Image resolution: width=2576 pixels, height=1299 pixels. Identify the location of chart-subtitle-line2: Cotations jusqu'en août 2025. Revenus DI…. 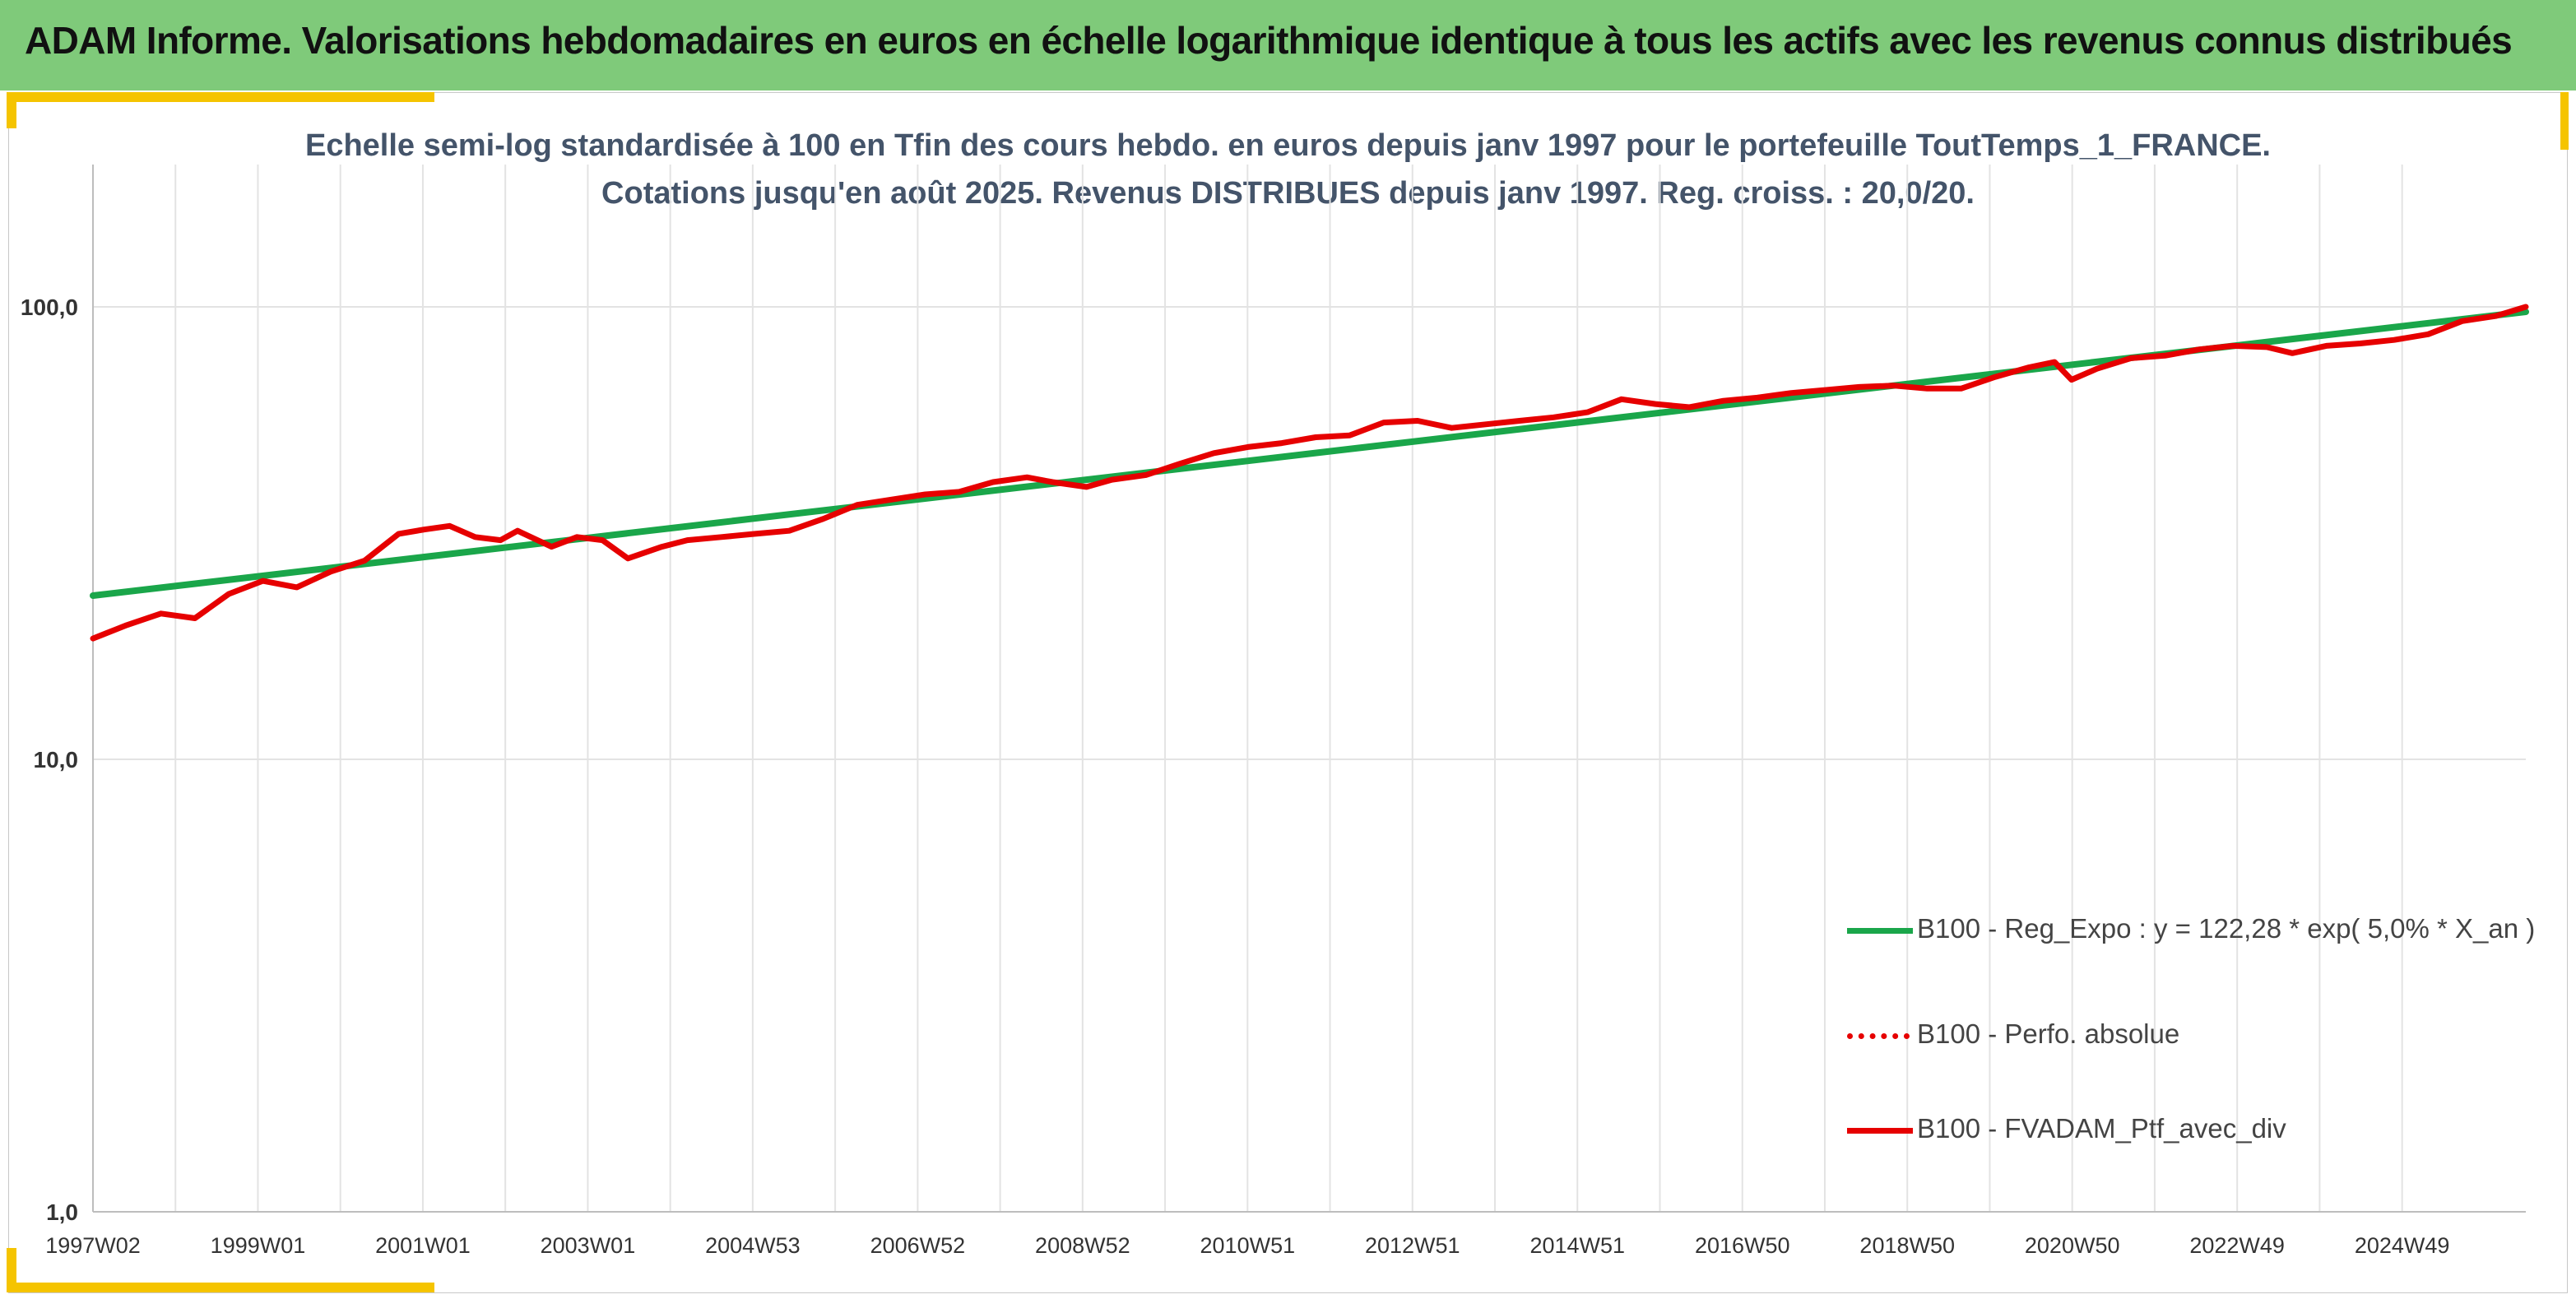
(1288, 193).